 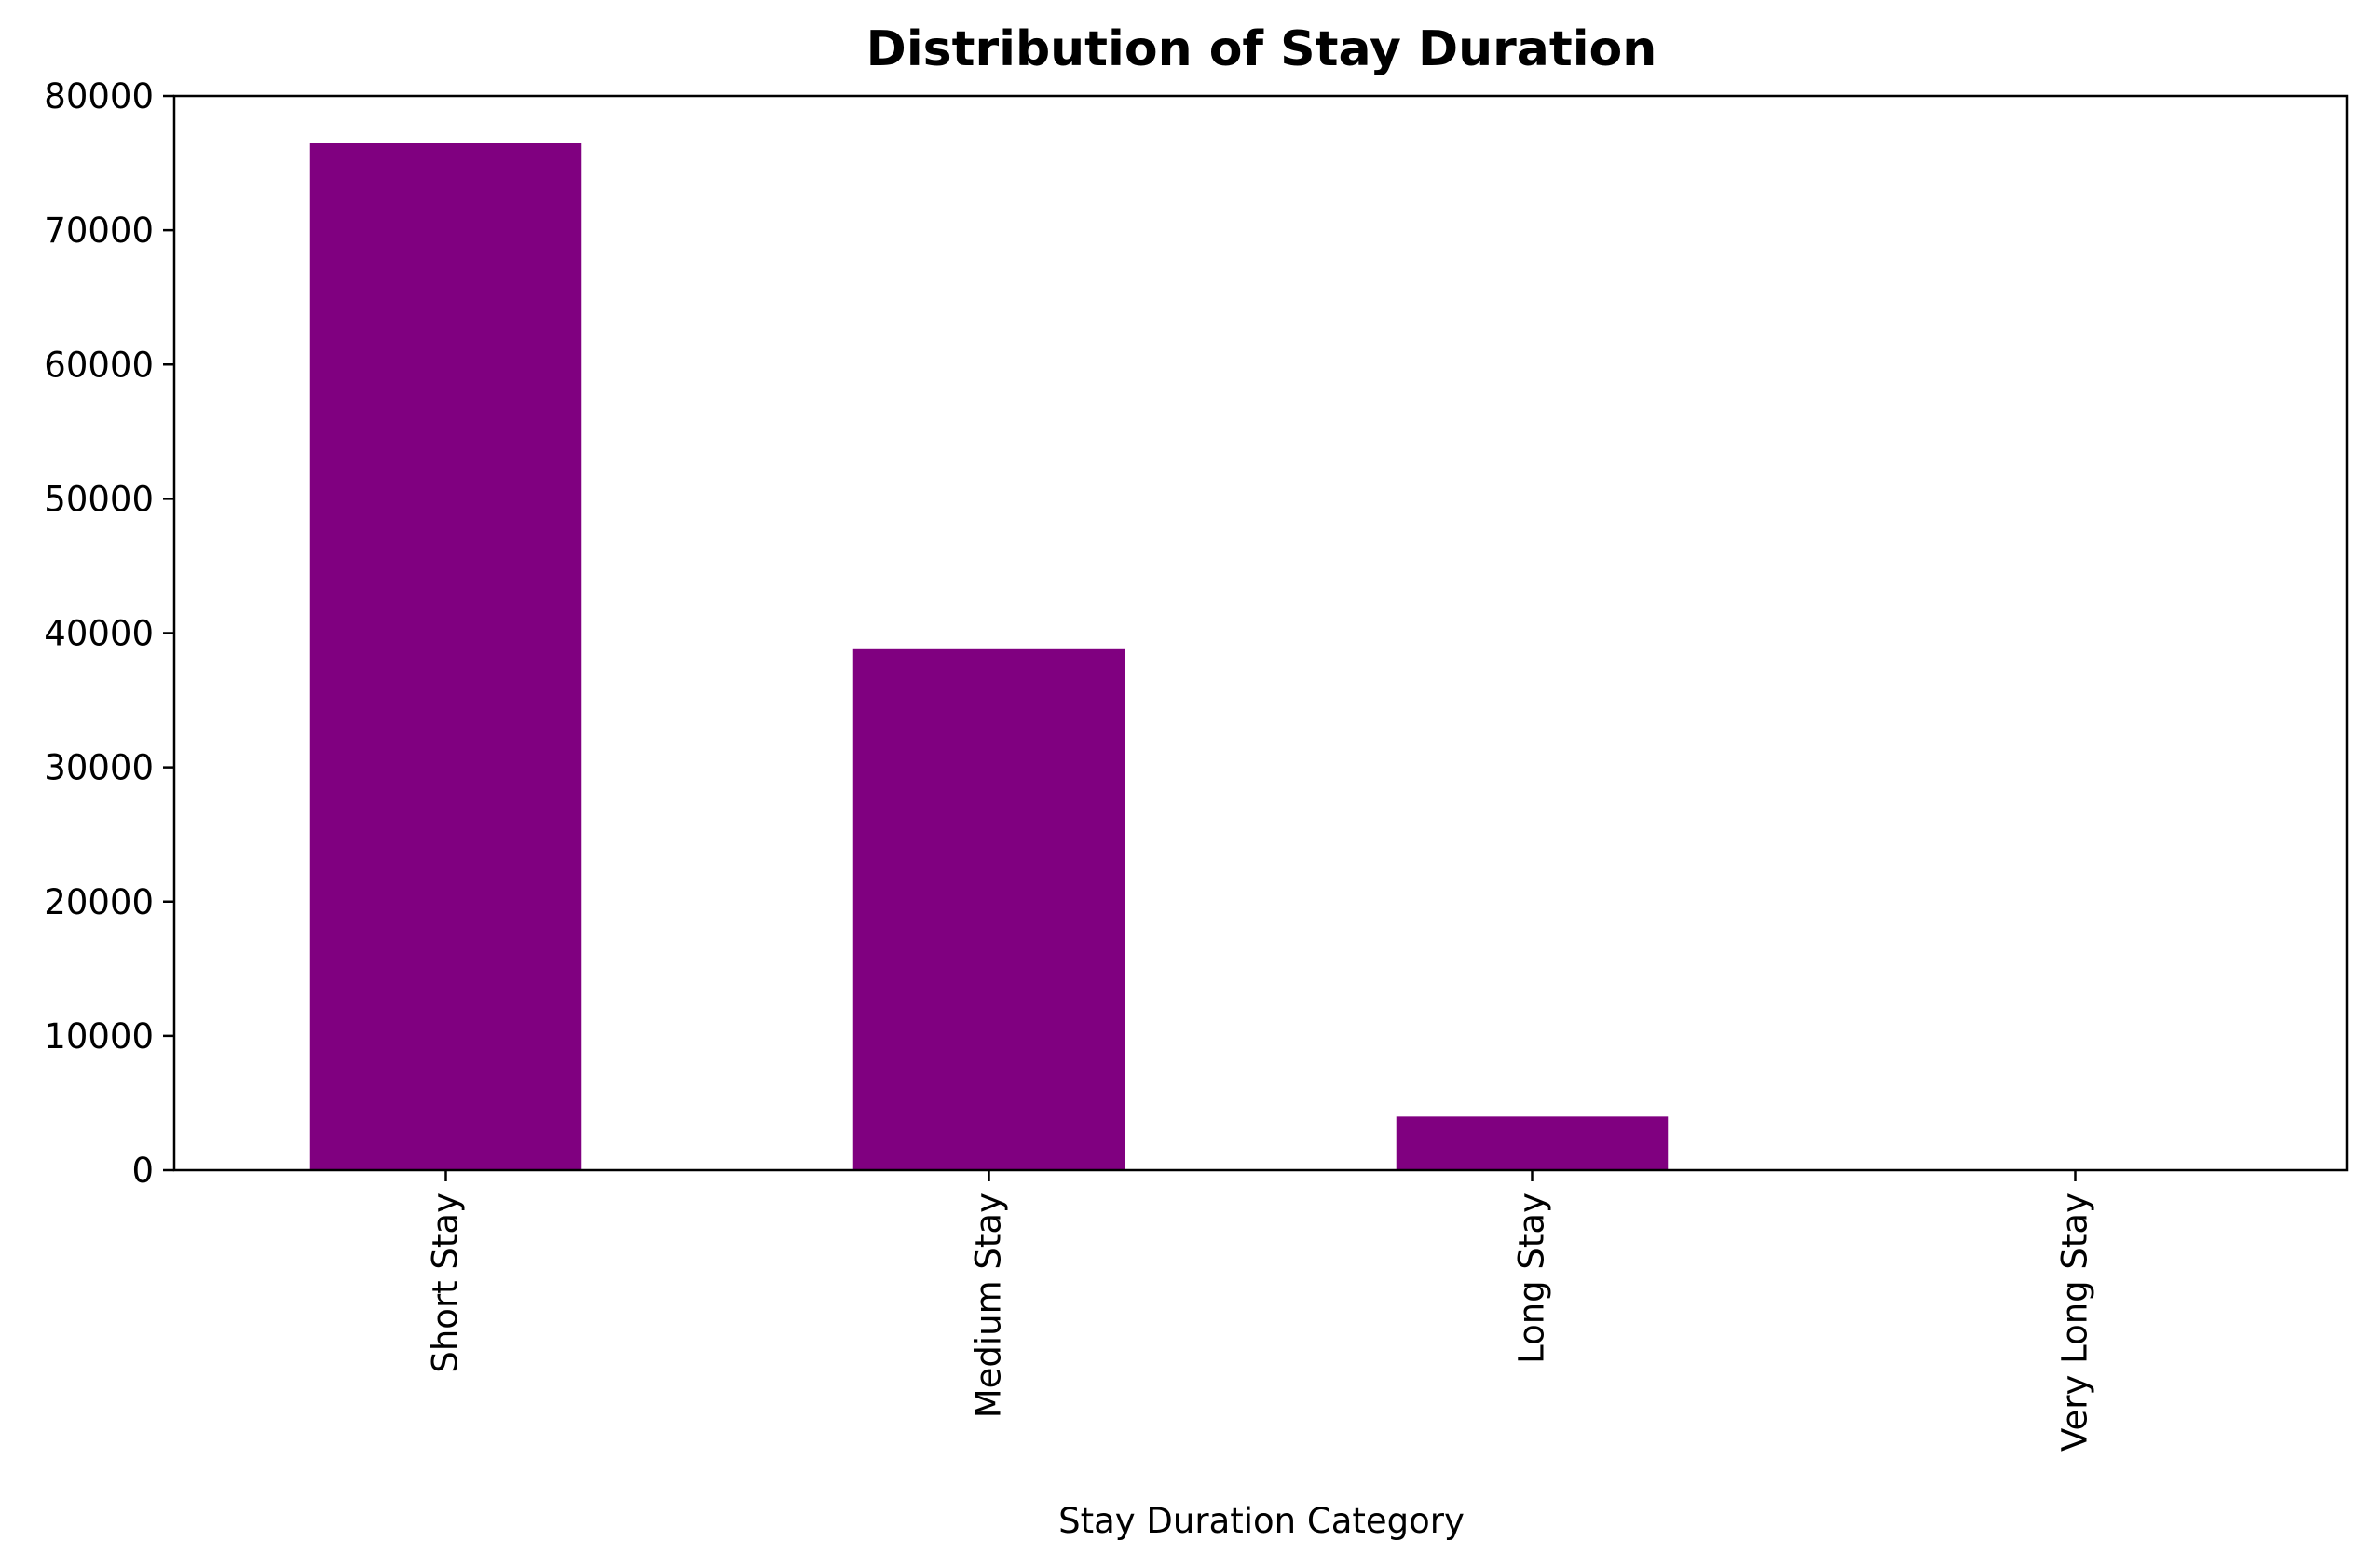 What do you see at coordinates (446, 1283) in the screenshot?
I see `x-tick-label-short-stay: Short Stay` at bounding box center [446, 1283].